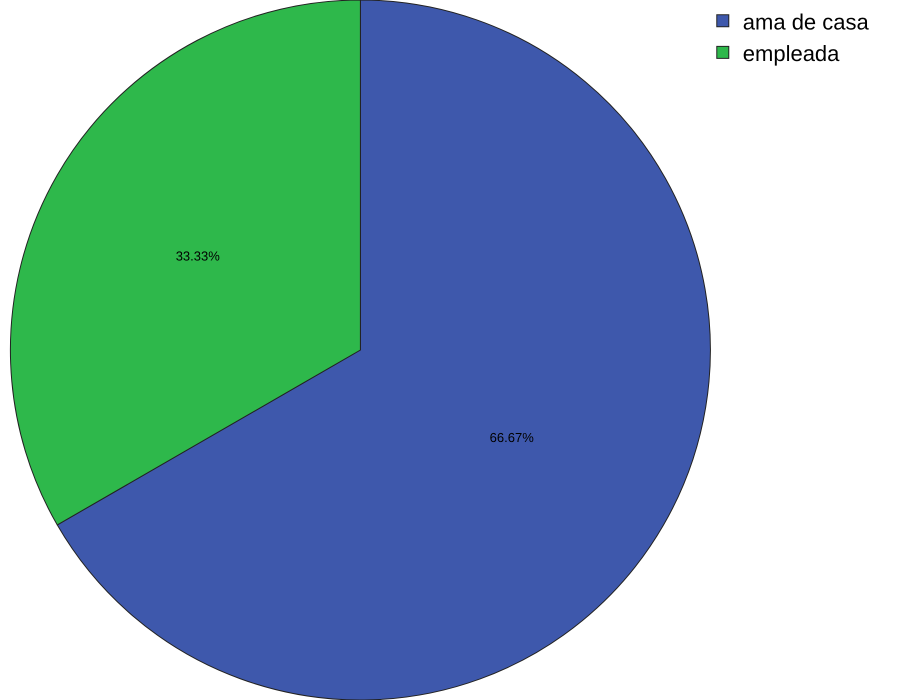 The height and width of the screenshot is (700, 901). I want to click on legend-label: empleada, so click(791, 53).